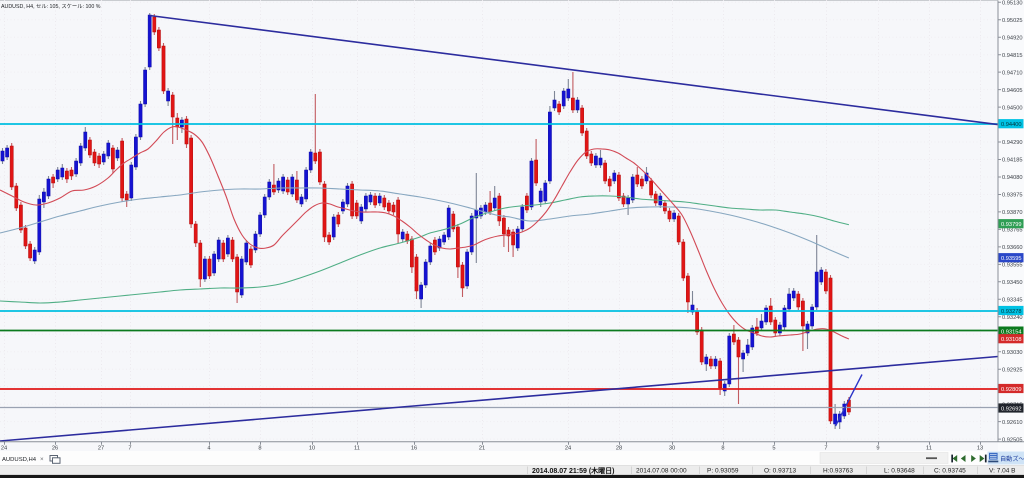 The width and height of the screenshot is (1024, 478). What do you see at coordinates (780, 471) in the screenshot?
I see `svg-text: O: 0.93713` at bounding box center [780, 471].